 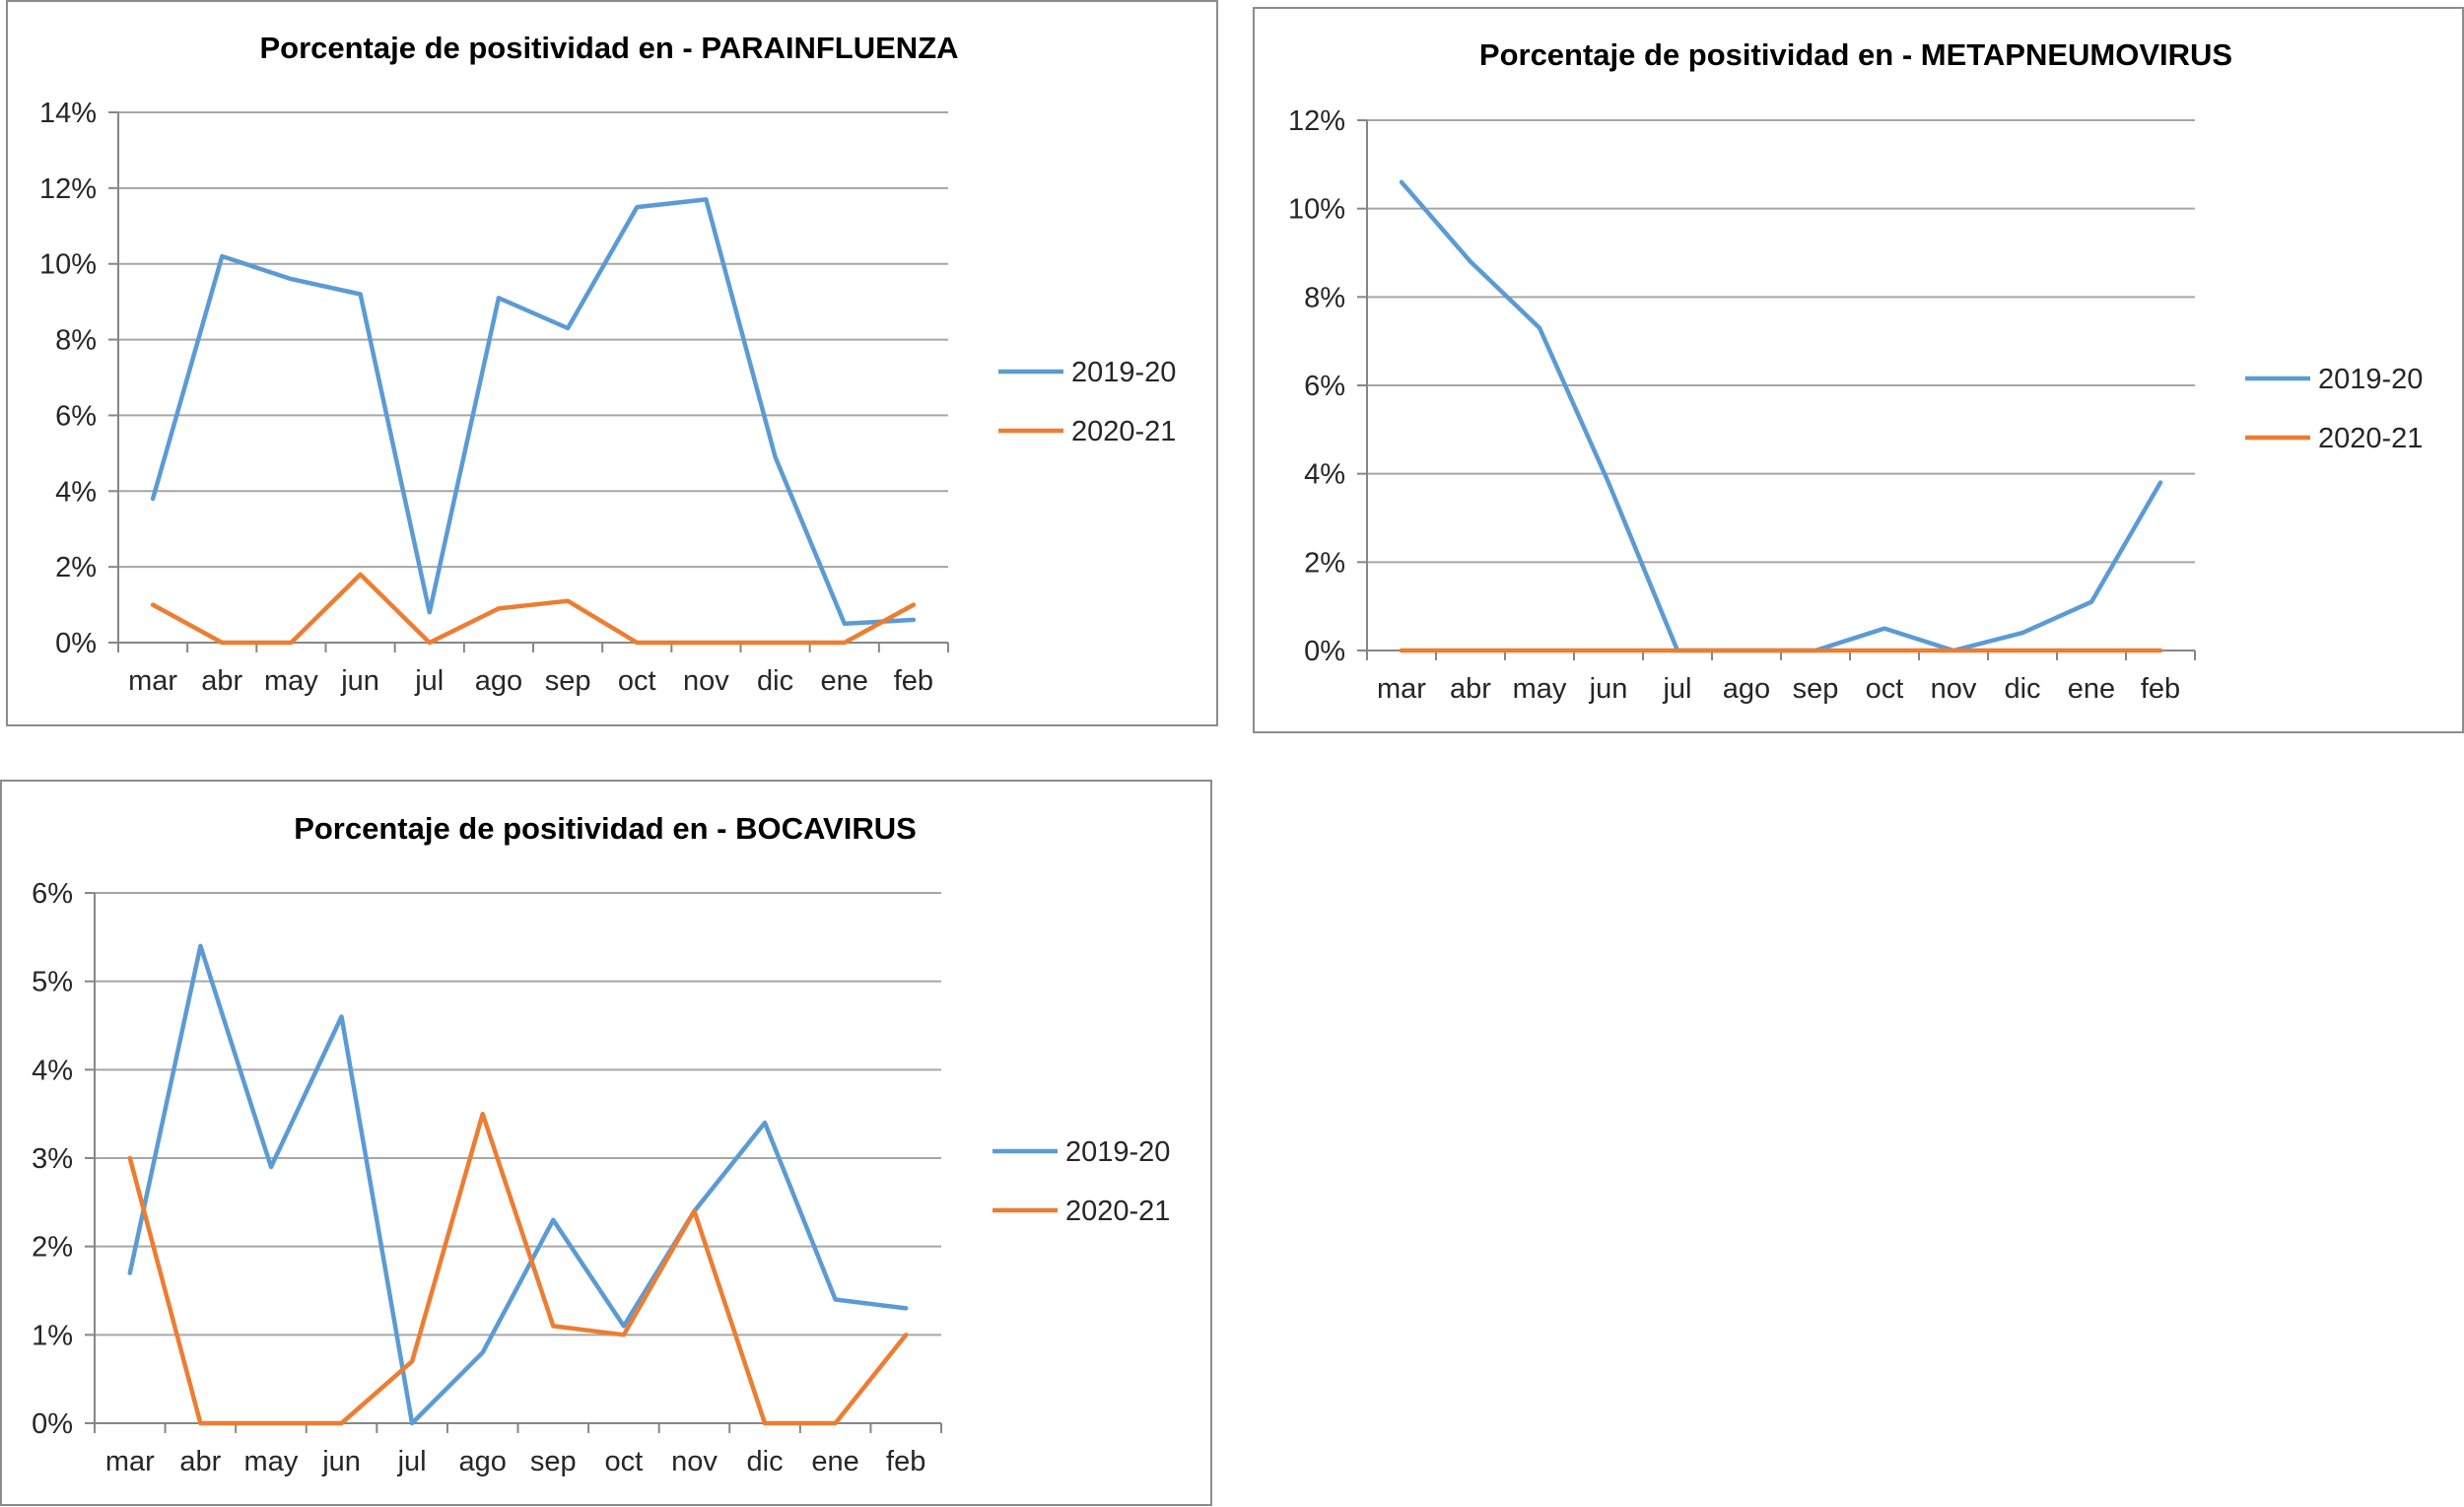 I want to click on y-tick-label: 5%, so click(x=52, y=982).